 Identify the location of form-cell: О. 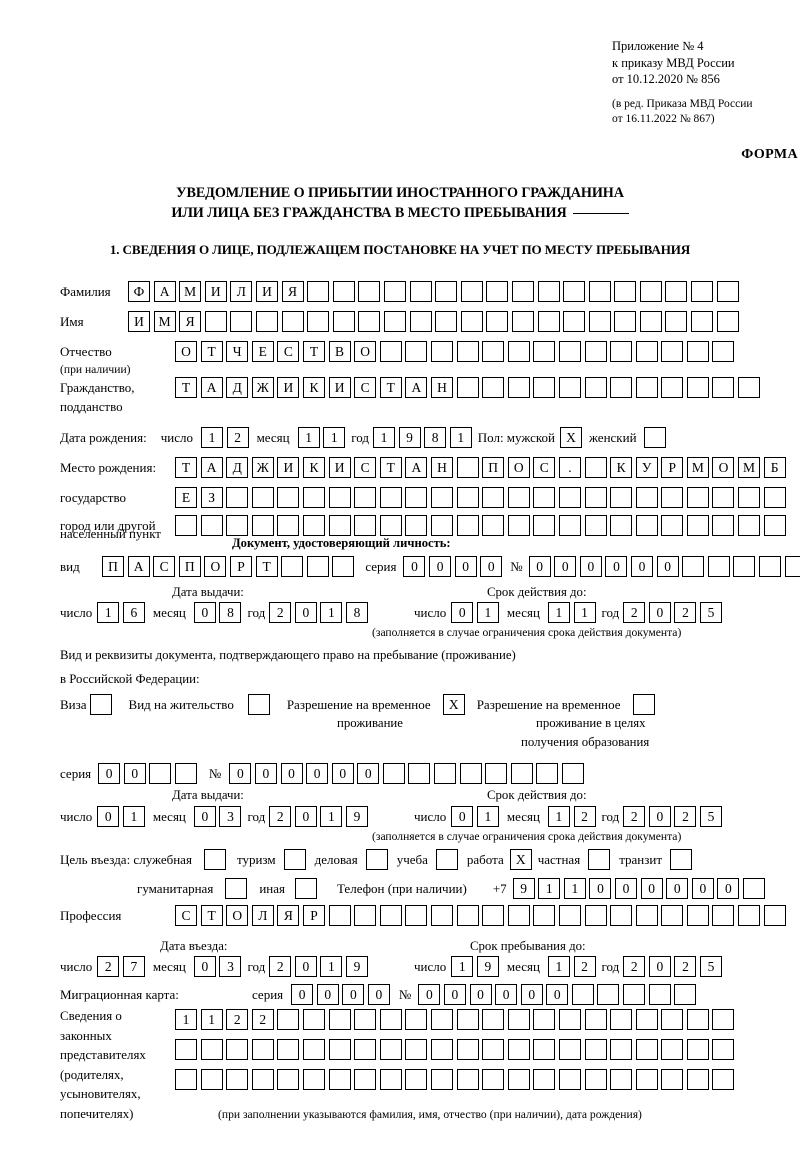
(723, 467).